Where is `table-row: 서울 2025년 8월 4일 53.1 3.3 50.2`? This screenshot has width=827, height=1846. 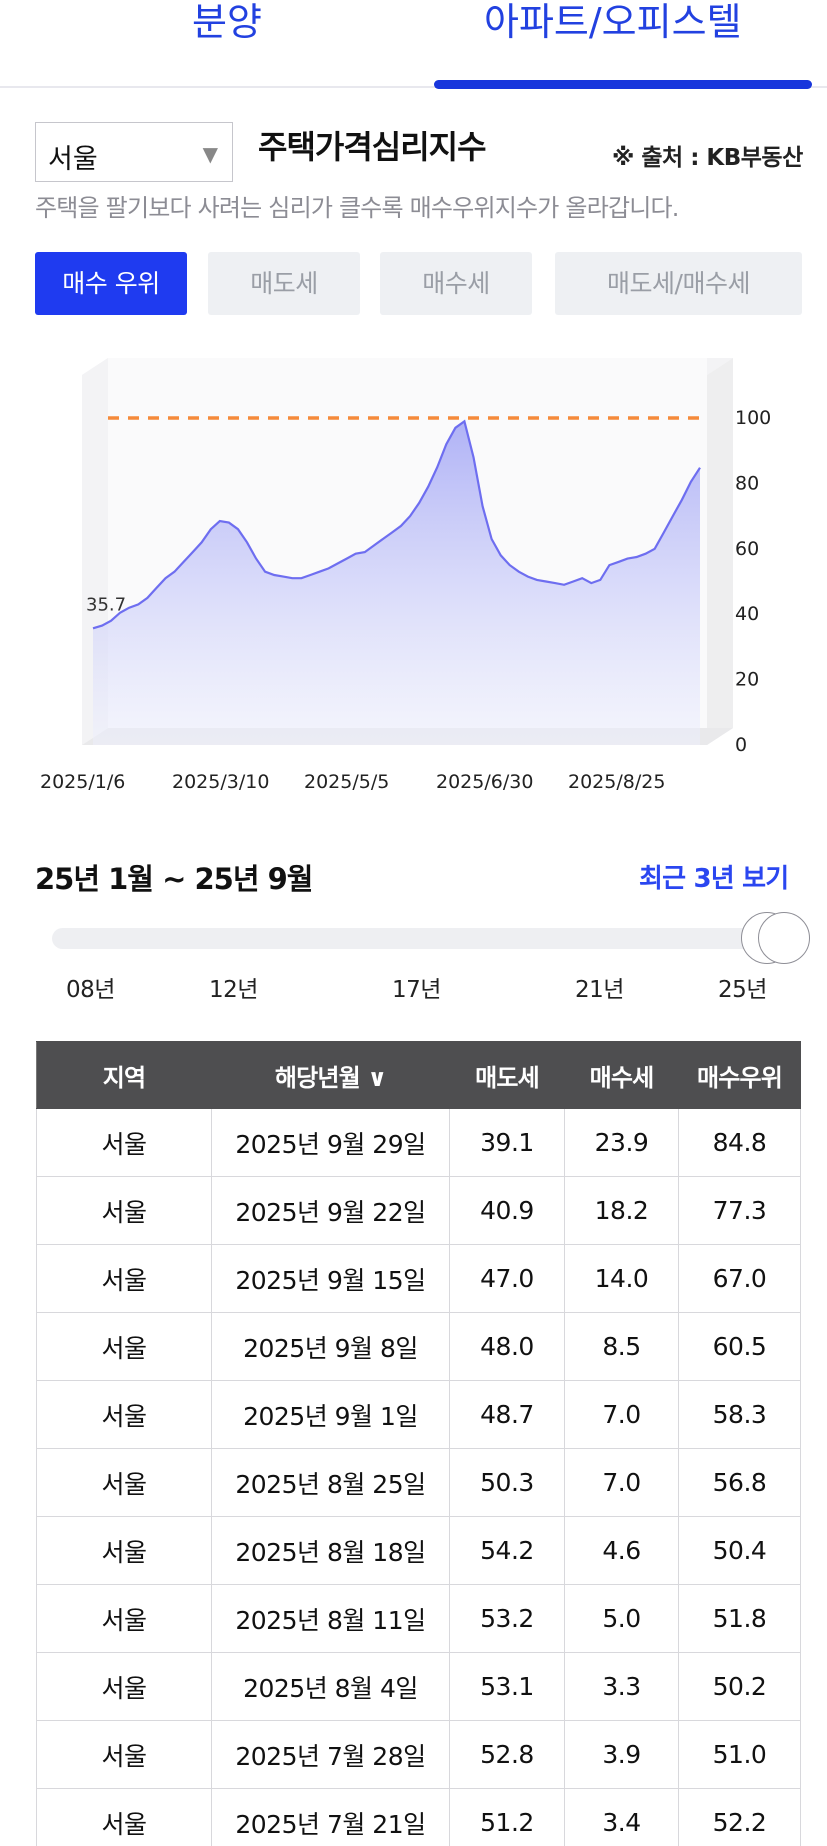
table-row: 서울 2025년 8월 4일 53.1 3.3 50.2 is located at coordinates (418, 1686).